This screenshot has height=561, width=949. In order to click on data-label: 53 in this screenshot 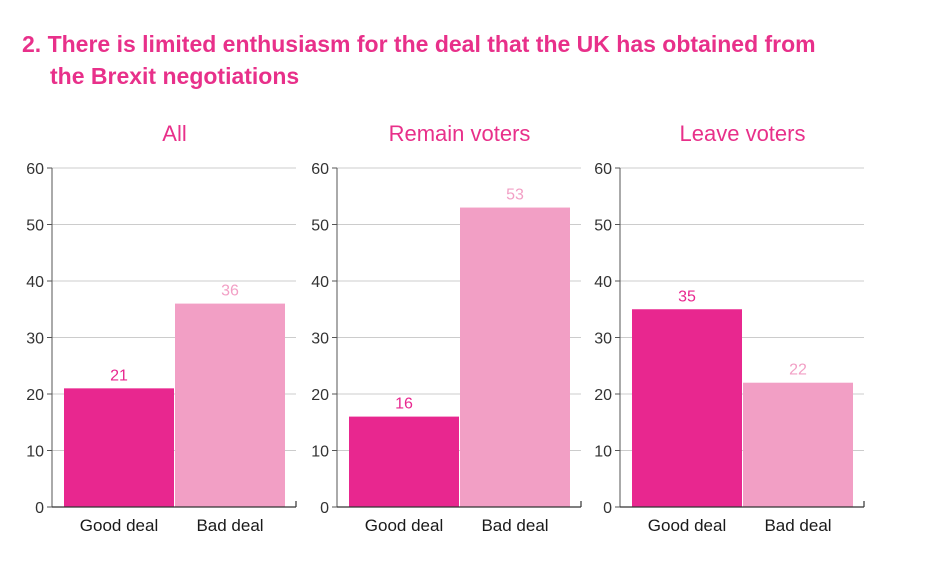, I will do `click(515, 195)`.